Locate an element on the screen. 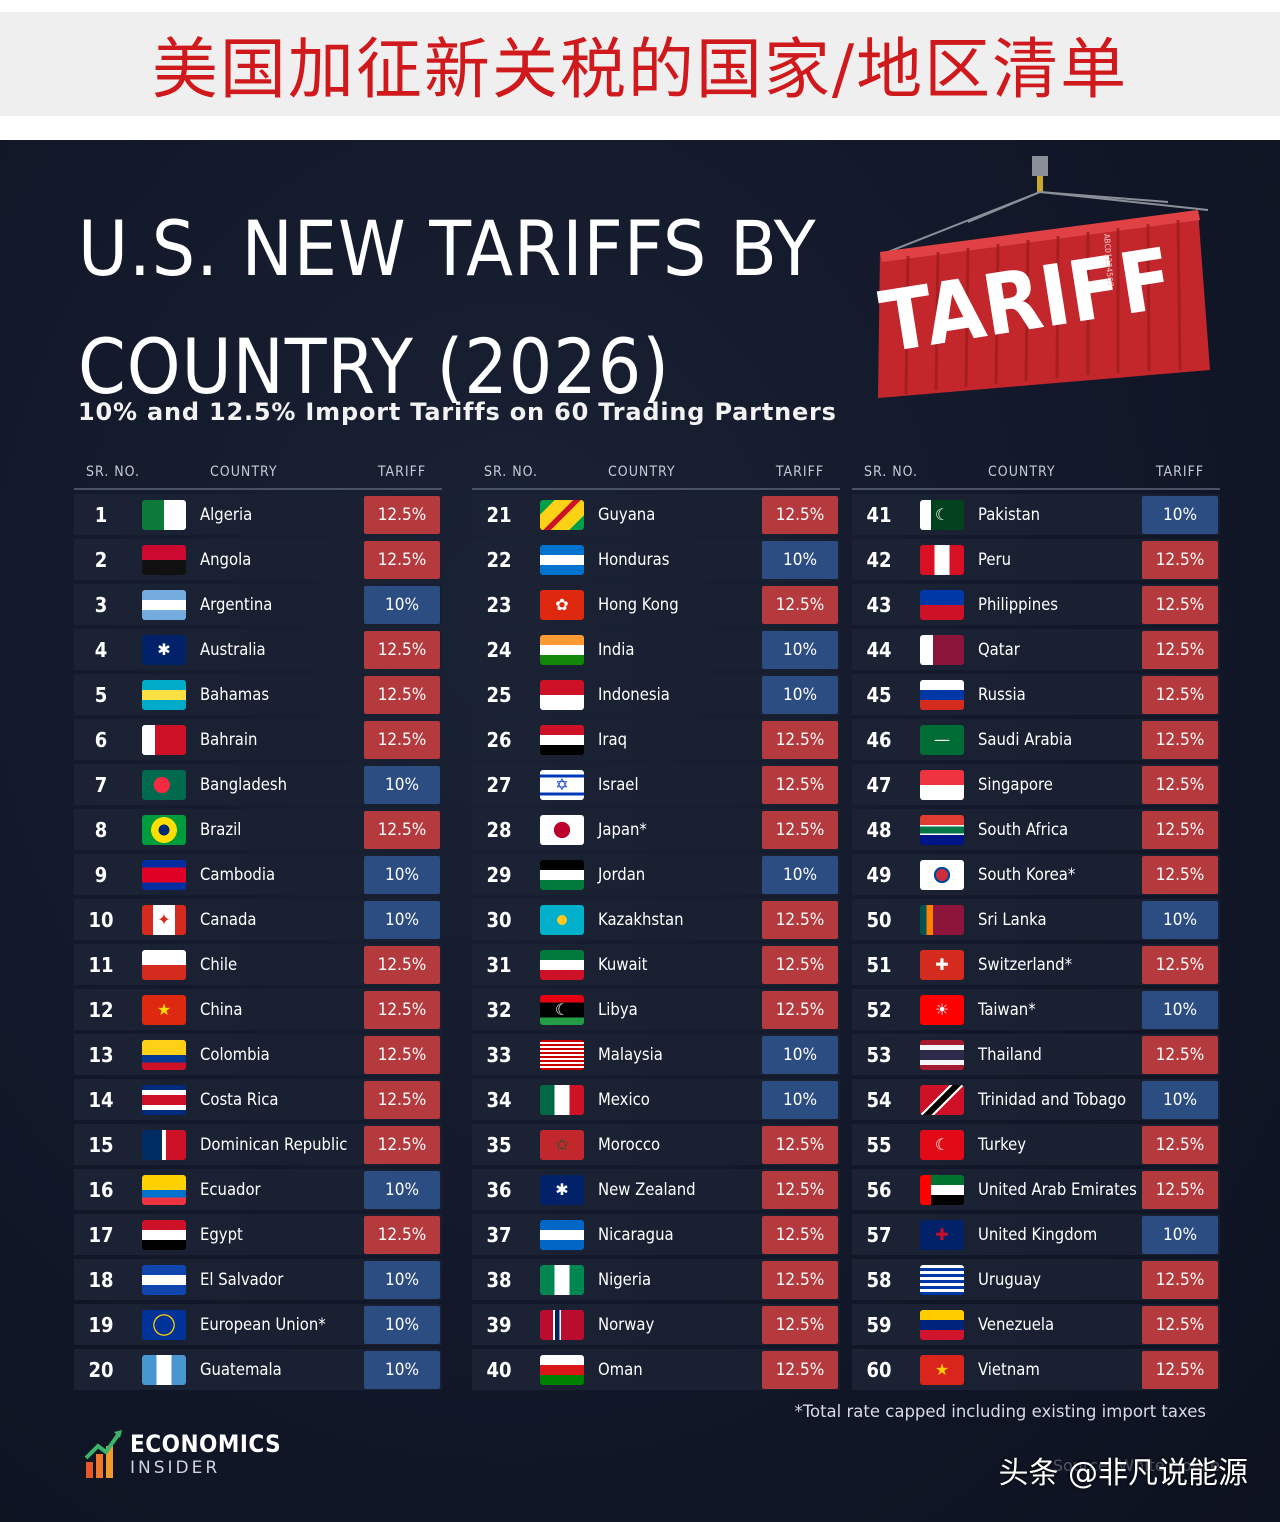  sr-number: 32 is located at coordinates (499, 1009).